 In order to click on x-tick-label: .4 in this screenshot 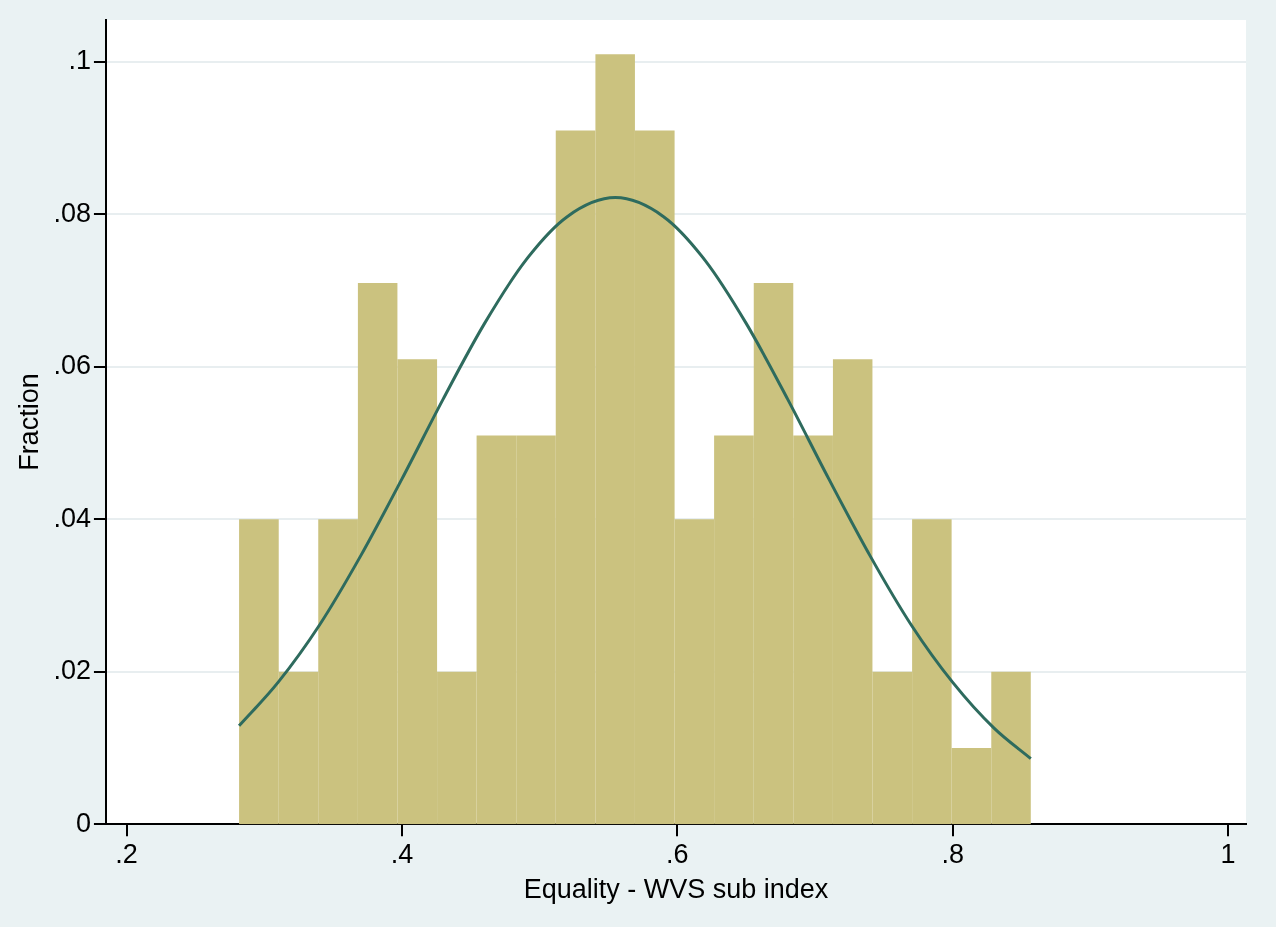, I will do `click(402, 853)`.